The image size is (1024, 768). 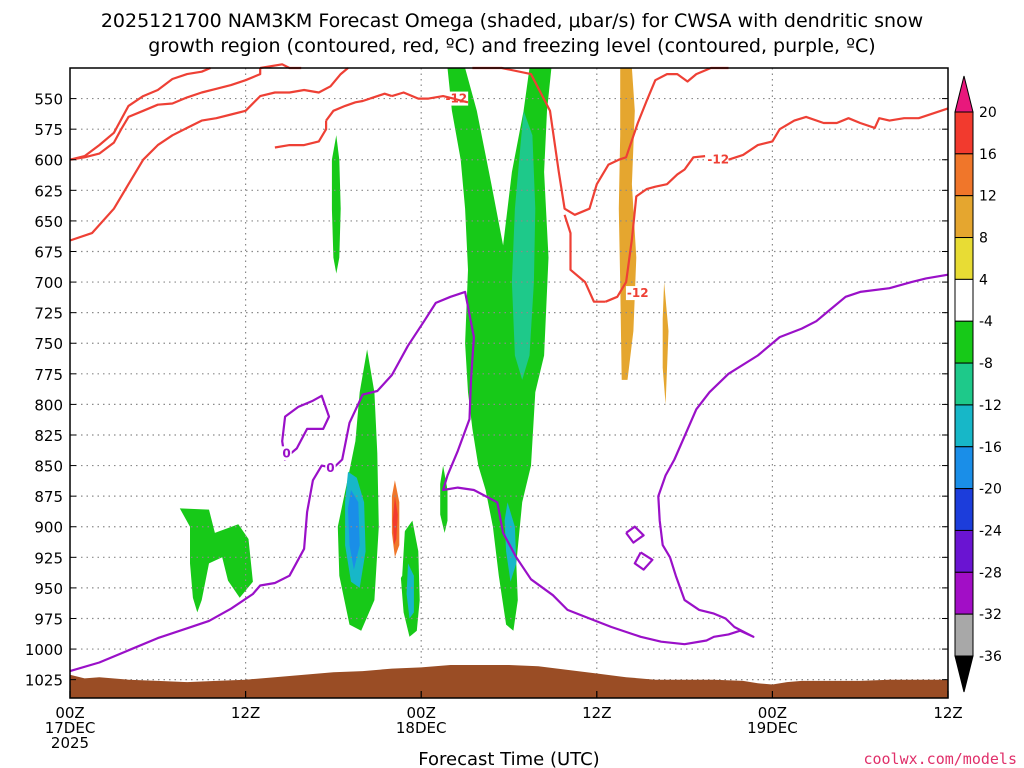 I want to click on y-tick-label-1025: 1025, so click(x=44, y=681).